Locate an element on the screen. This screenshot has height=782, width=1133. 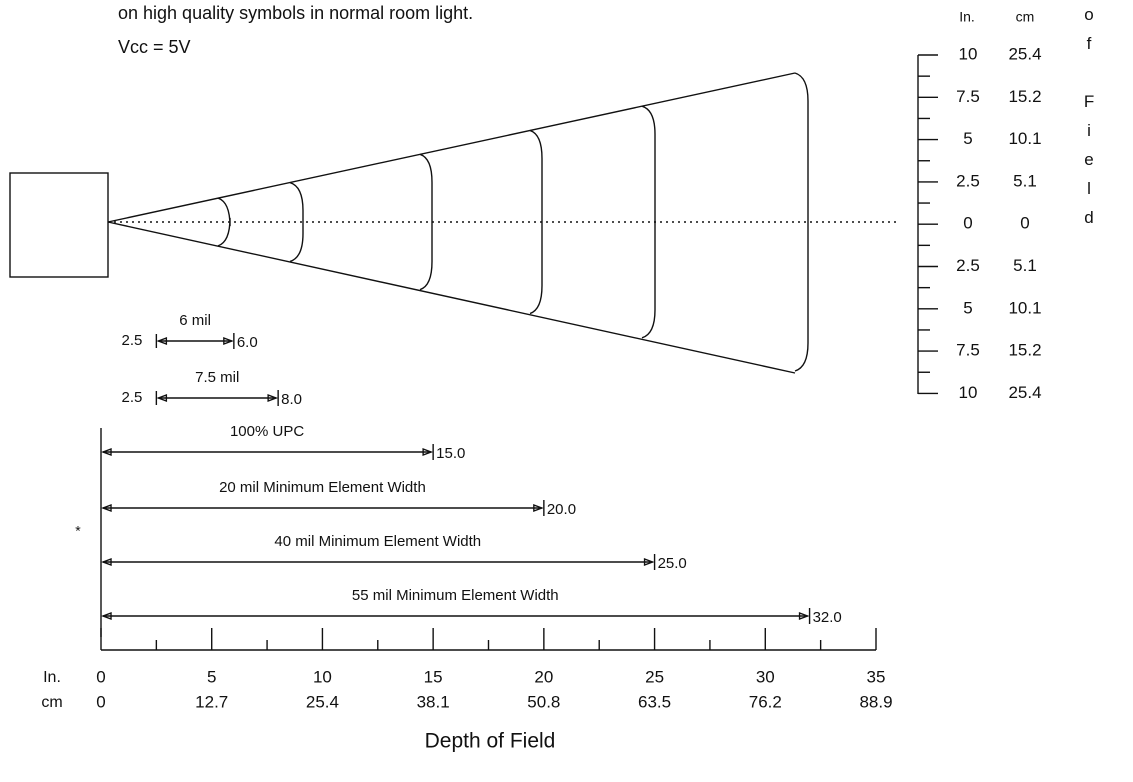
range-end: 6.0 is located at coordinates (247, 342).